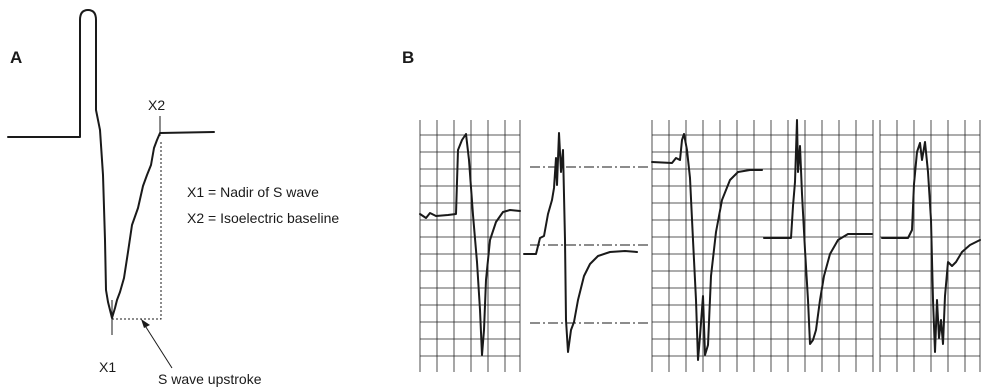  What do you see at coordinates (156, 105) in the screenshot?
I see `x2-label: X2` at bounding box center [156, 105].